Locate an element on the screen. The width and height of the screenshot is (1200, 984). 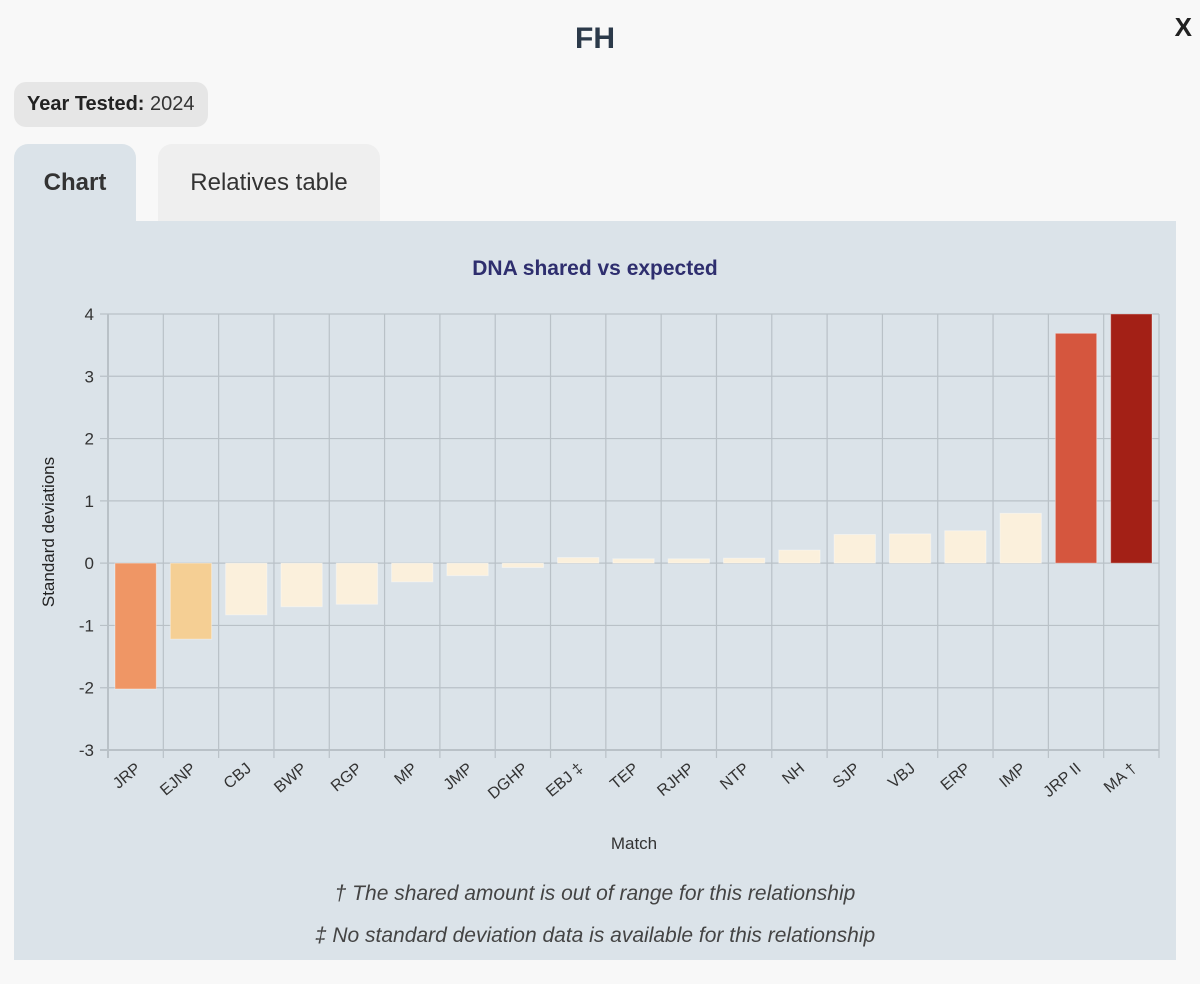
x-tick-label: ERP is located at coordinates (956, 777).